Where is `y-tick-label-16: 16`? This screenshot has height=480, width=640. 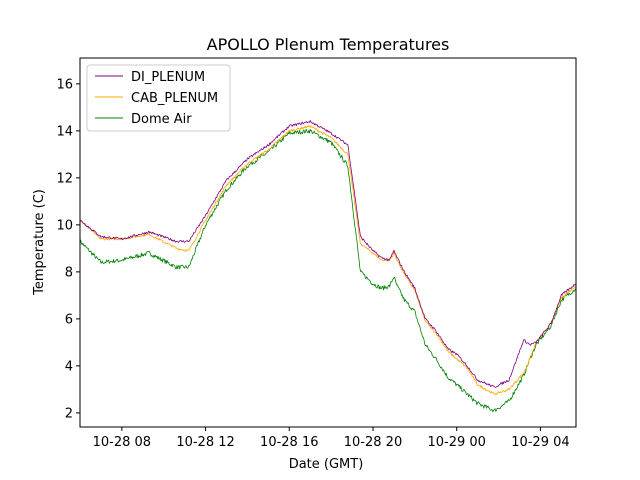 y-tick-label-16: 16 is located at coordinates (64, 84).